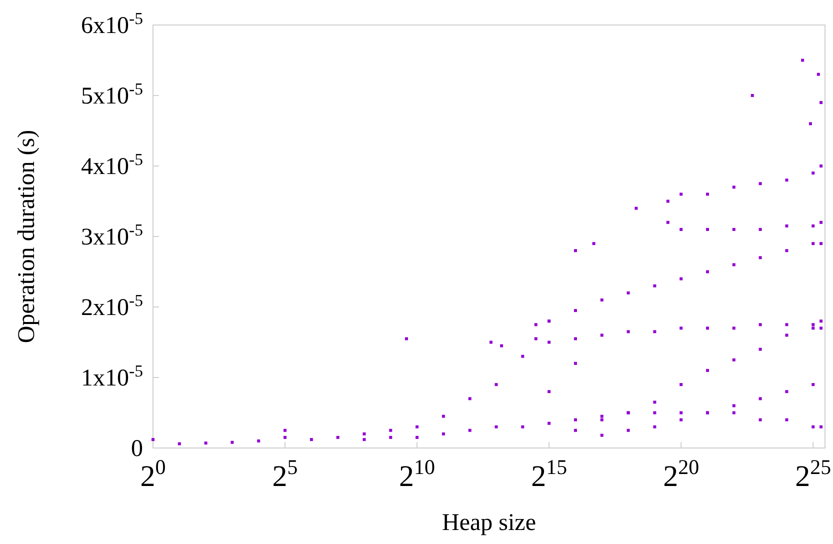  What do you see at coordinates (813, 474) in the screenshot?
I see `x-tick-label: 2$^{25}$` at bounding box center [813, 474].